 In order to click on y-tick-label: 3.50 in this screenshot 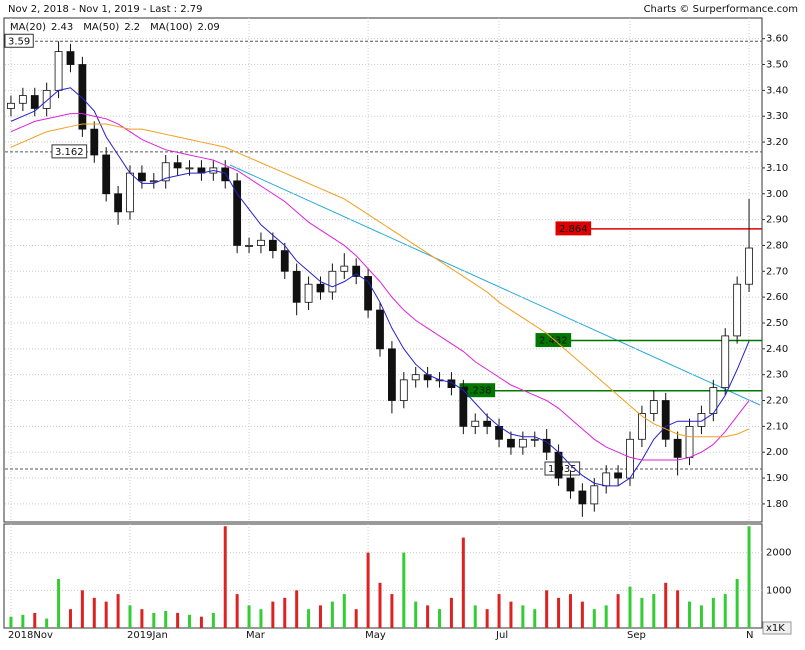, I will do `click(777, 65)`.